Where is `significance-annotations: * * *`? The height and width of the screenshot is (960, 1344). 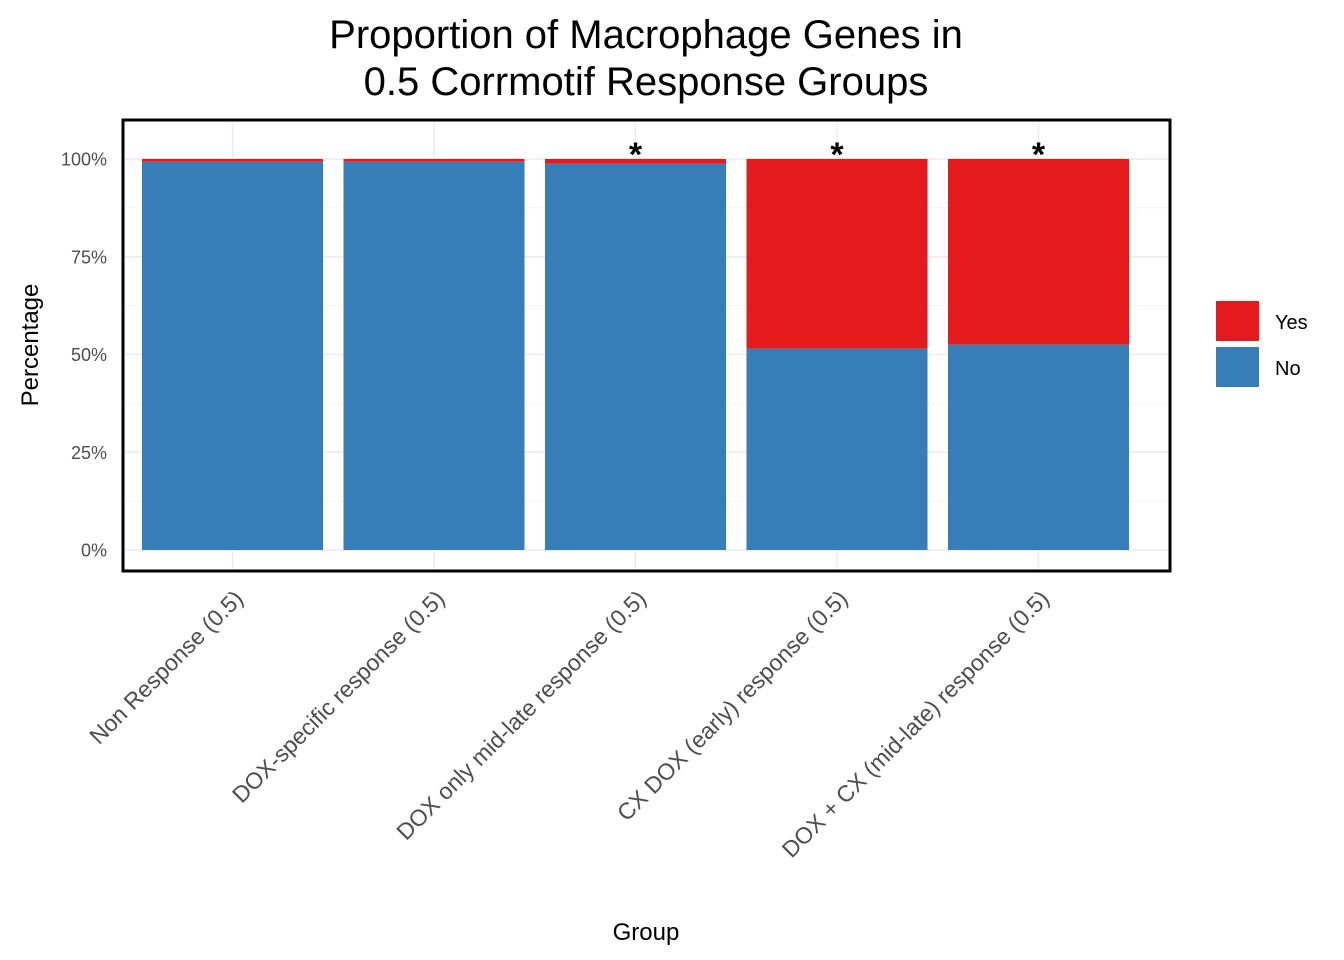 significance-annotations: * * * is located at coordinates (837, 155).